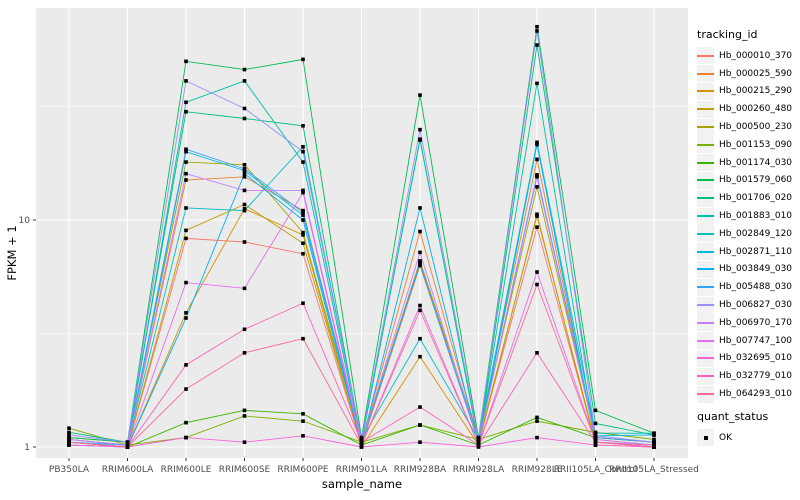 The height and width of the screenshot is (500, 800). Describe the element at coordinates (186, 470) in the screenshot. I see `x-tick-label: RRIM600LE` at that location.